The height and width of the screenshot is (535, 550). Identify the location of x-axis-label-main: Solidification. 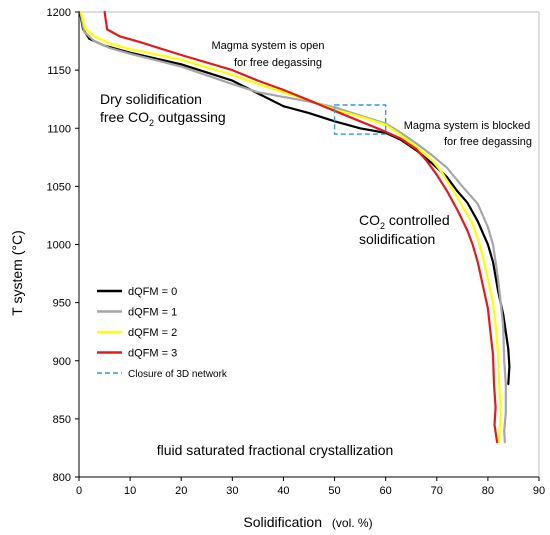
(282, 522).